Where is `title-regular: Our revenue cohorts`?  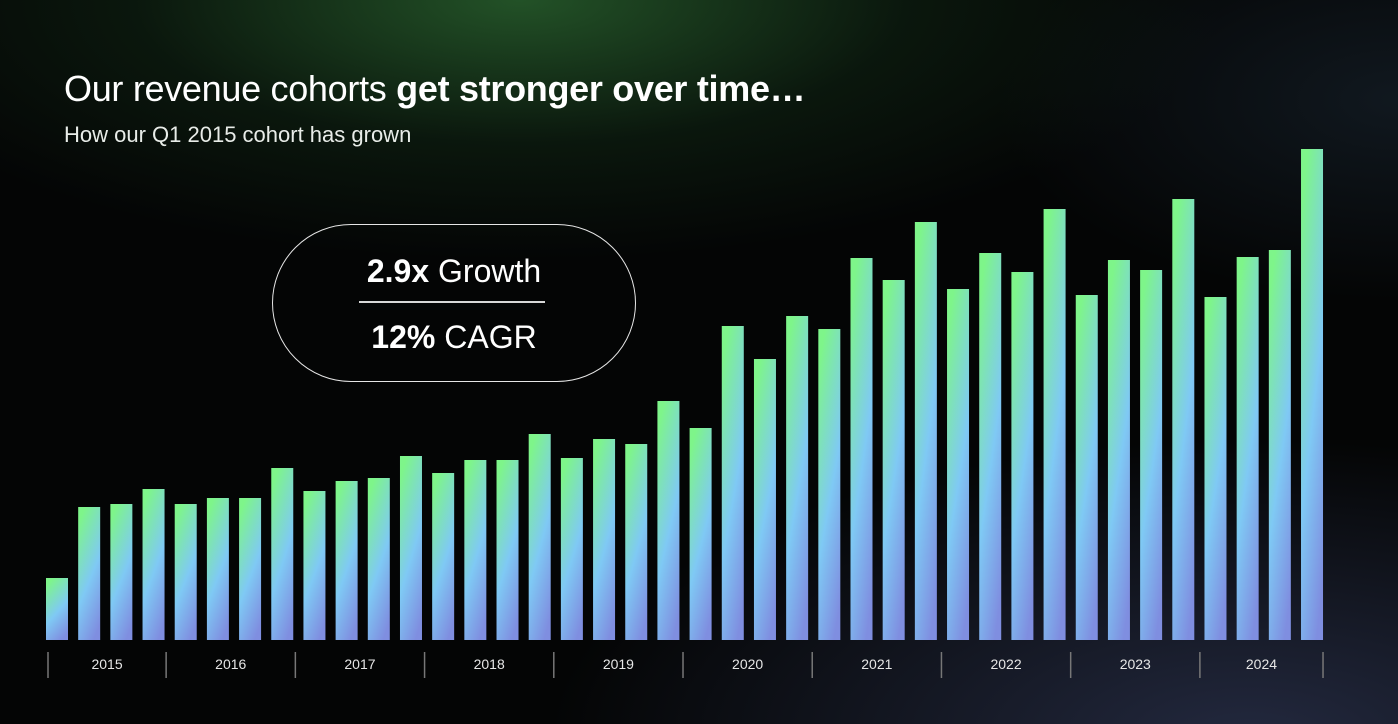 title-regular: Our revenue cohorts is located at coordinates (230, 88).